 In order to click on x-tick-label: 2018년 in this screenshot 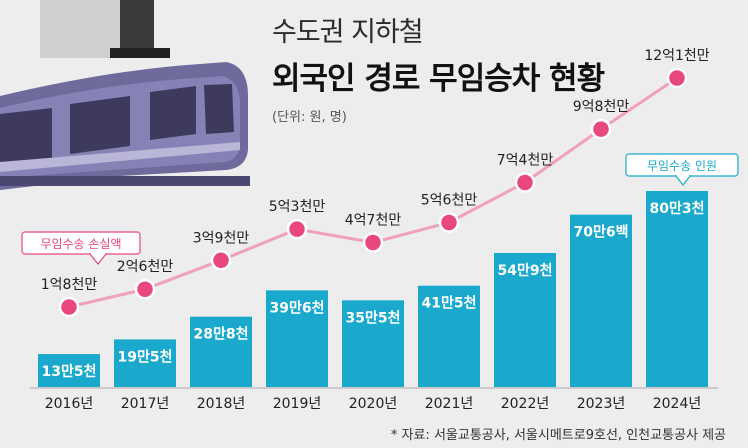, I will do `click(221, 404)`.